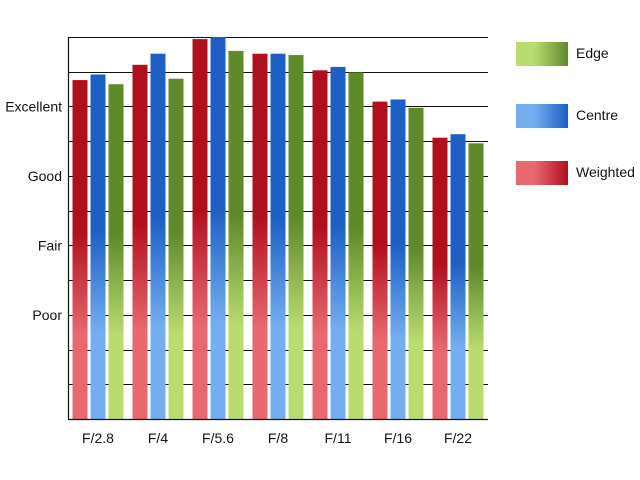 The width and height of the screenshot is (640, 480). What do you see at coordinates (597, 115) in the screenshot?
I see `legend-label-centre: Centre` at bounding box center [597, 115].